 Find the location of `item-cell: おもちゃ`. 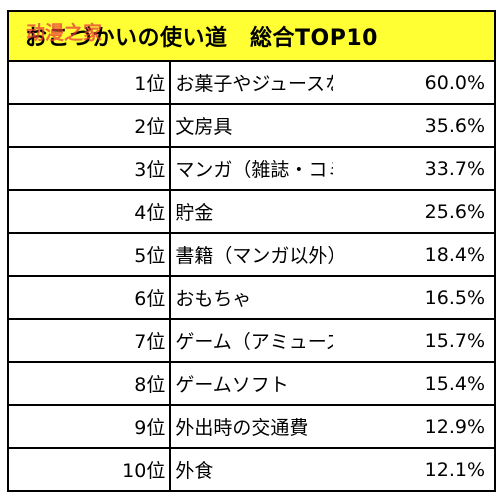

item-cell: おもちゃ is located at coordinates (251, 297).